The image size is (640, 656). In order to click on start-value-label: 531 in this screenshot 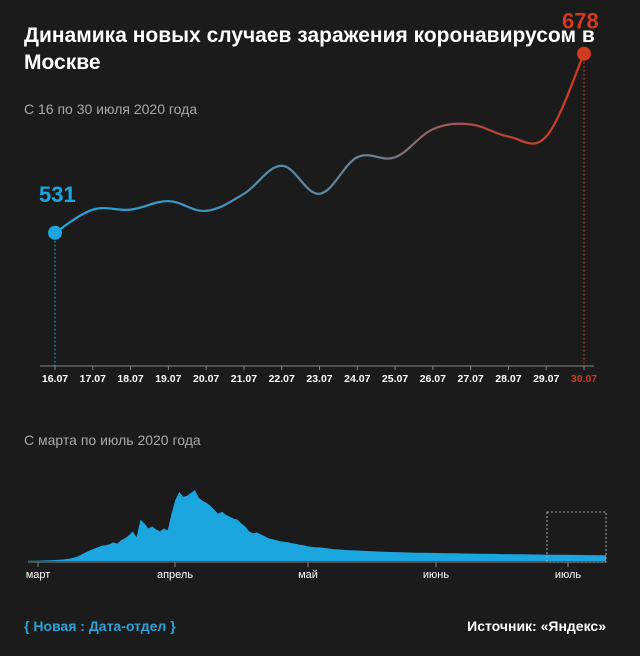, I will do `click(57, 194)`.